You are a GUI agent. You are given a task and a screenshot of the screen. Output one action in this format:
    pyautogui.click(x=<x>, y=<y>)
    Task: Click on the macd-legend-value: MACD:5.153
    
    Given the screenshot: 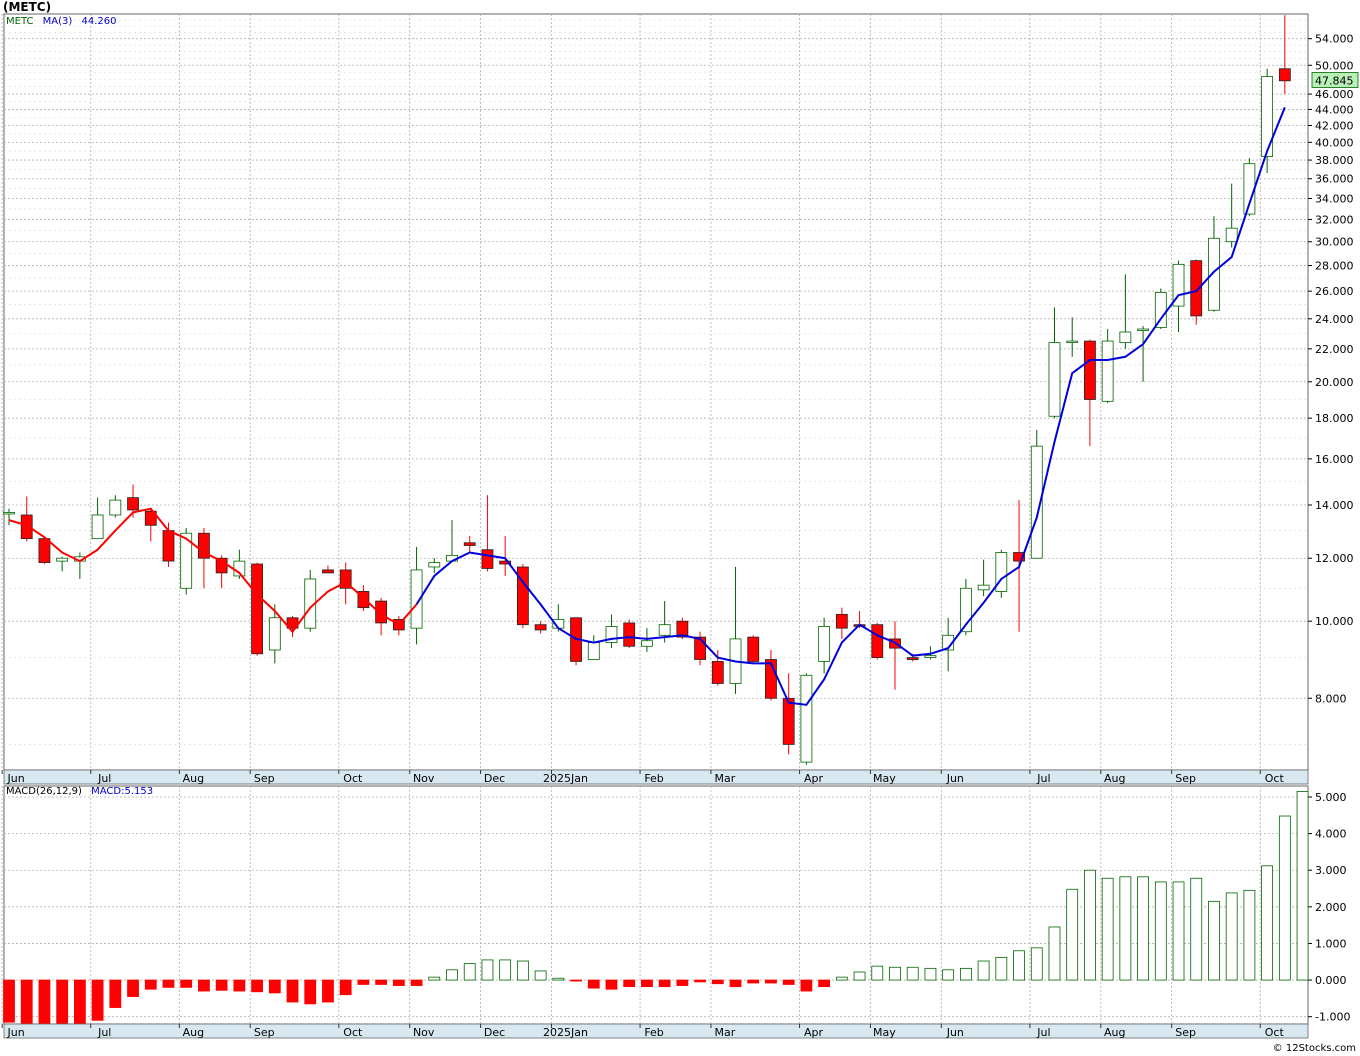 What is the action you would take?
    pyautogui.click(x=122, y=791)
    